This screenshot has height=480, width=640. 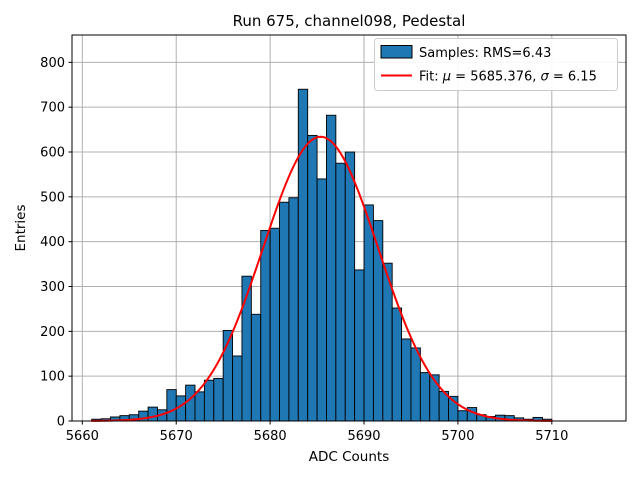 What do you see at coordinates (52, 287) in the screenshot?
I see `y-tick-label: 300` at bounding box center [52, 287].